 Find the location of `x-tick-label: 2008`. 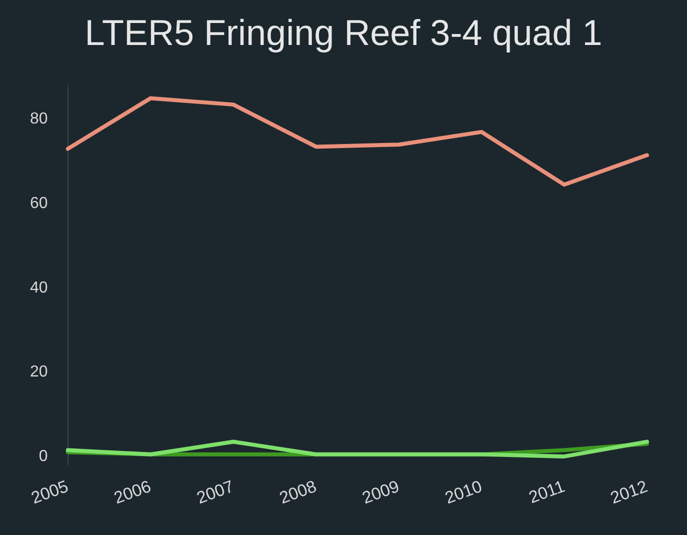

x-tick-label: 2008 is located at coordinates (297, 492).